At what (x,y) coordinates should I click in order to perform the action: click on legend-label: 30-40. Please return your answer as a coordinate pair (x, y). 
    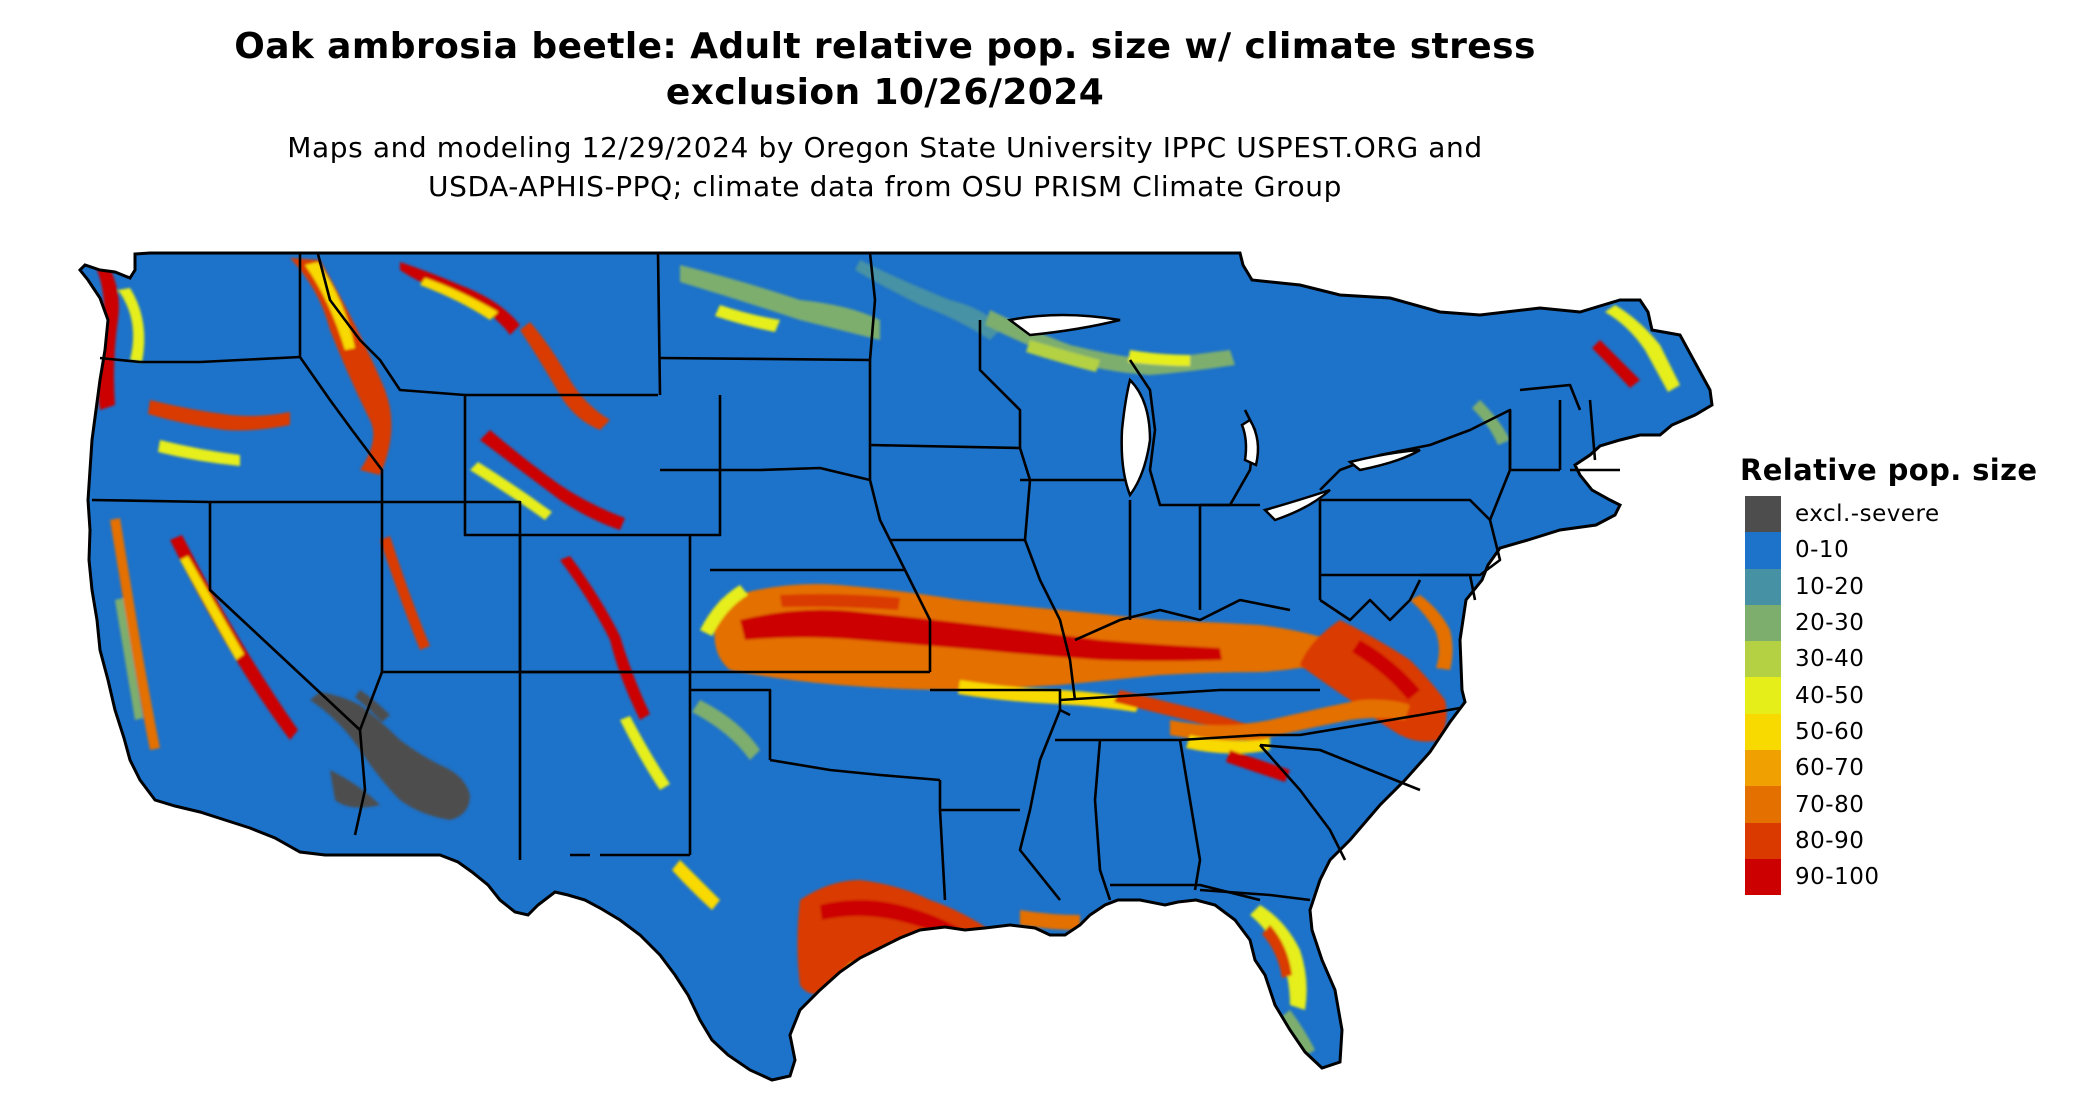
    Looking at the image, I should click on (1830, 659).